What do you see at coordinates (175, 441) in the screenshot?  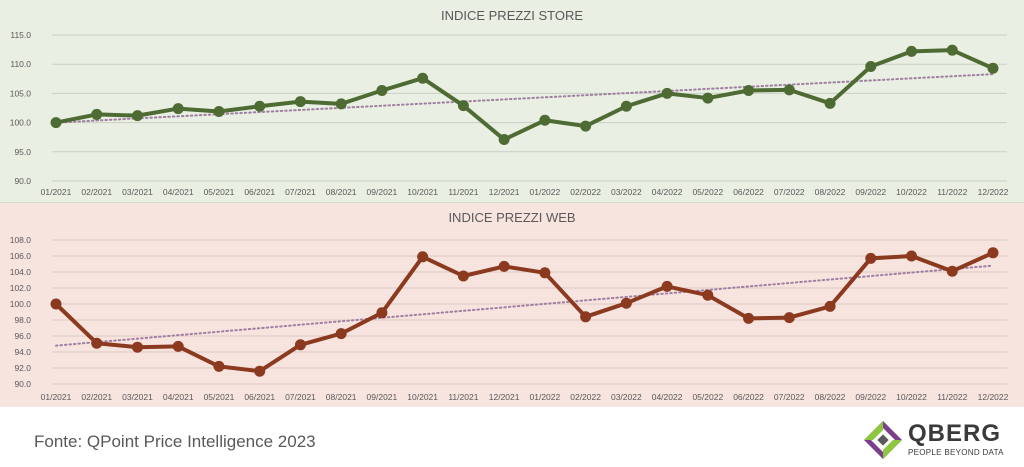 I see `source-caption: Fonte: QPoint Price Intelligence 2023` at bounding box center [175, 441].